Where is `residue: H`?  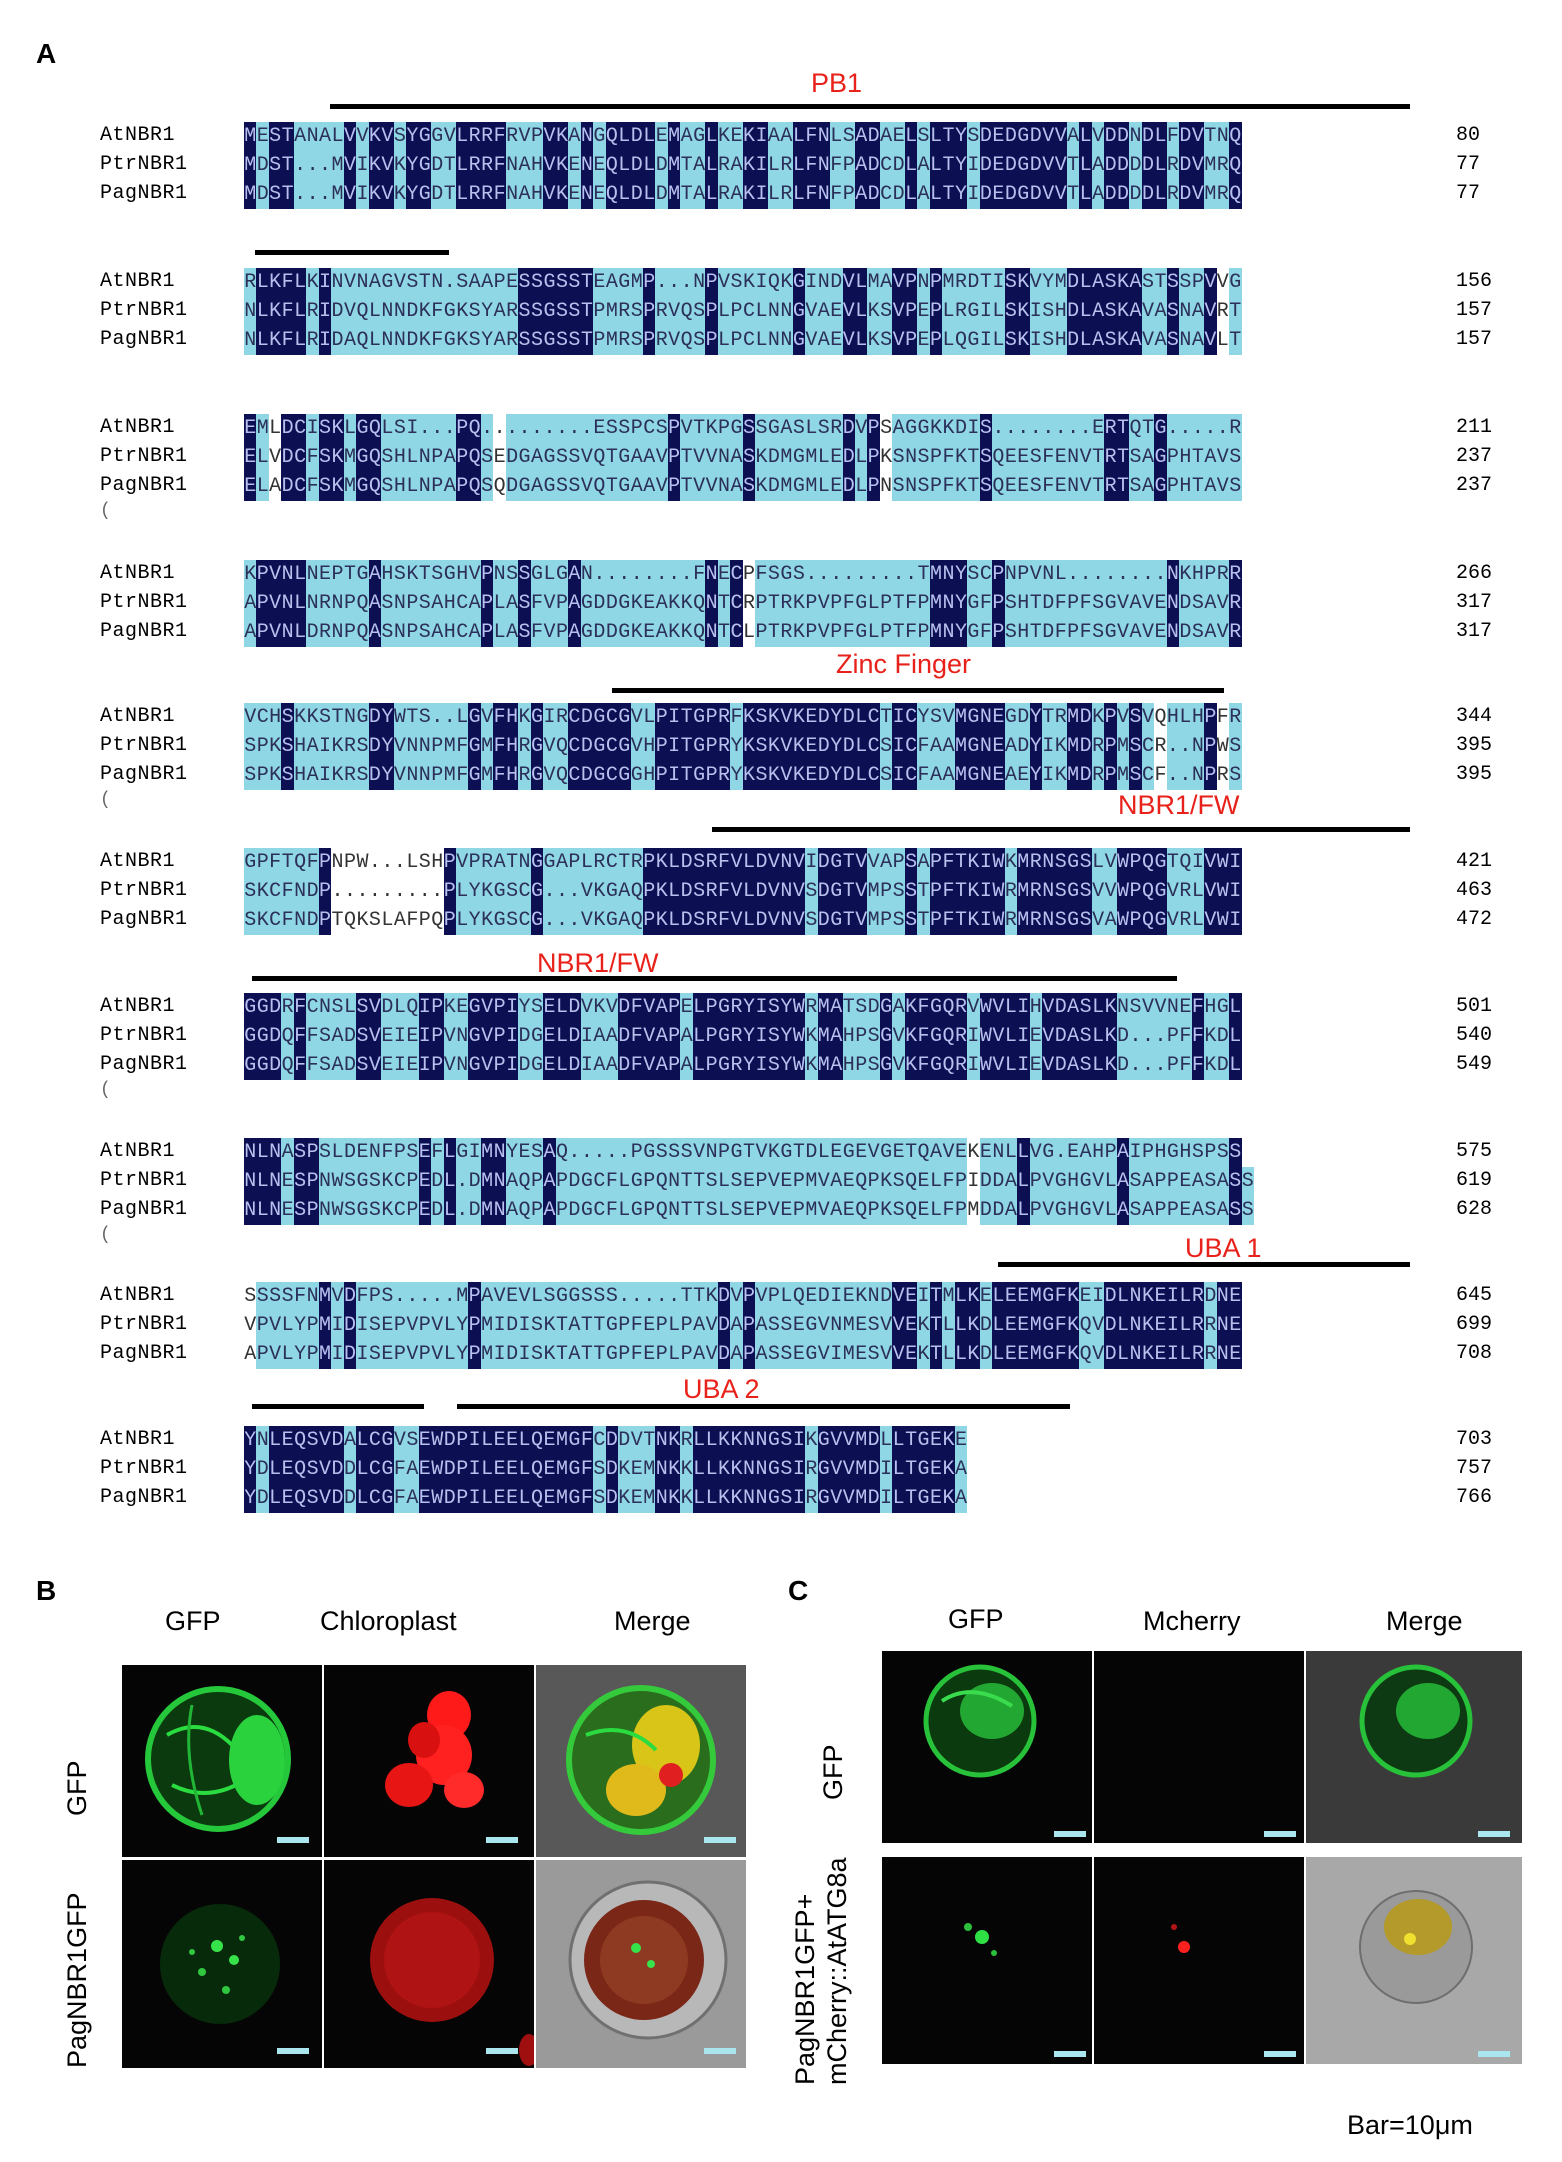 residue: H is located at coordinates (437, 862).